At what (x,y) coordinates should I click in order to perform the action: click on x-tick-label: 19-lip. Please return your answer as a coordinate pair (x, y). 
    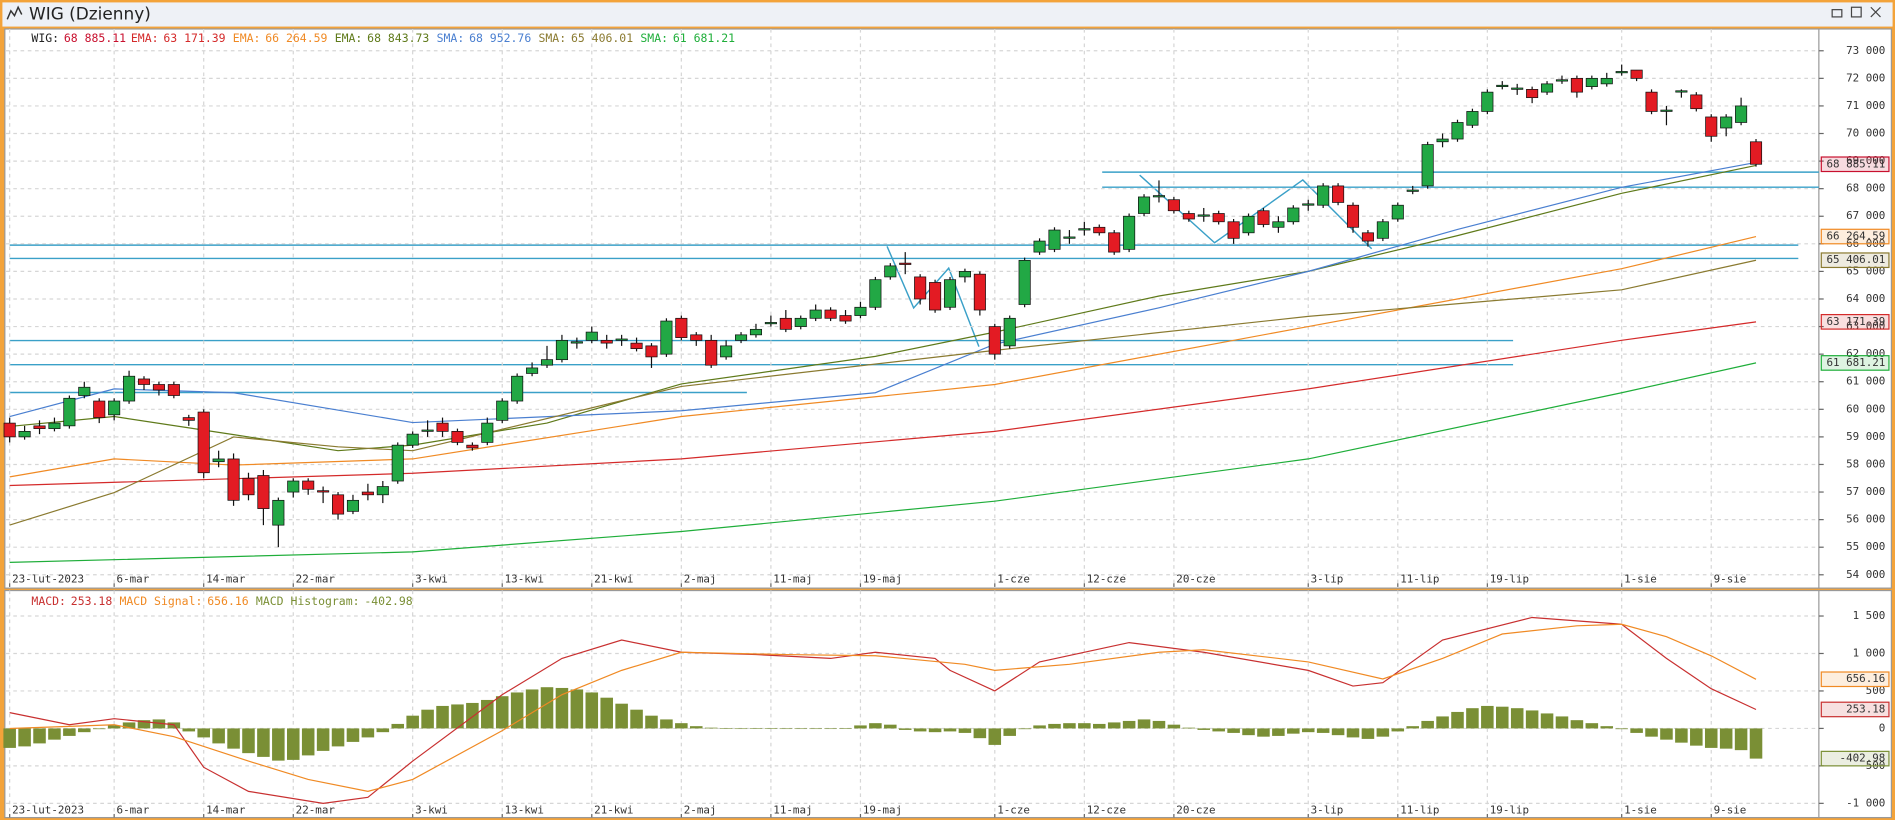
    Looking at the image, I should click on (1509, 809).